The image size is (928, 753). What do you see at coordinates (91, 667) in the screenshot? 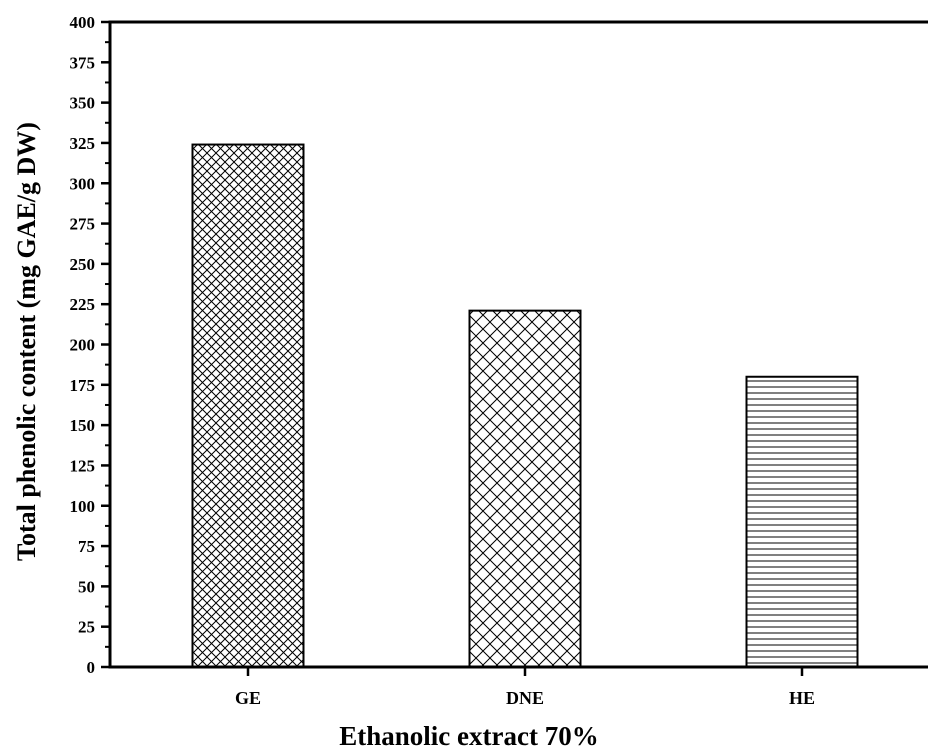
I see `y-tick-label: 0` at bounding box center [91, 667].